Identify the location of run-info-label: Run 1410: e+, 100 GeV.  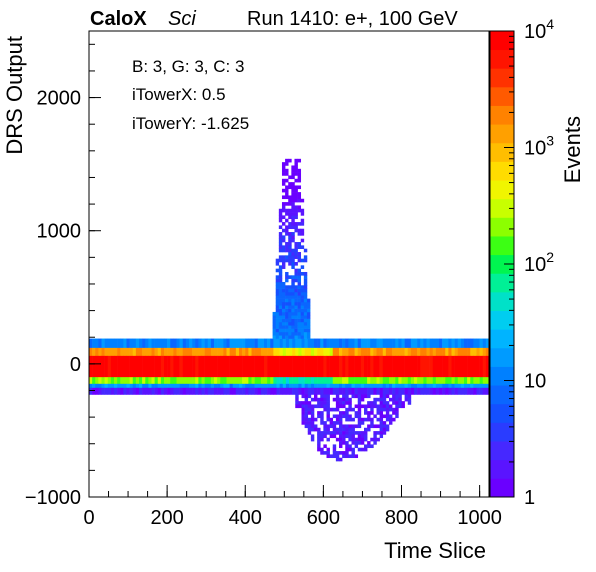
(352, 19).